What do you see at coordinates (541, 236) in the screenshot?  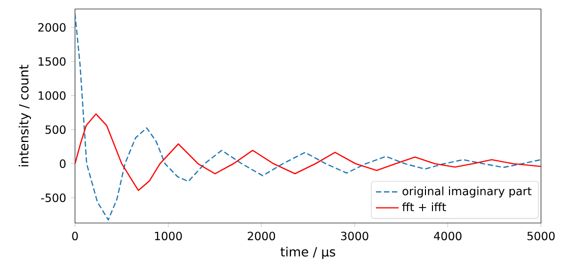 I see `x-tick-label: 5000` at bounding box center [541, 236].